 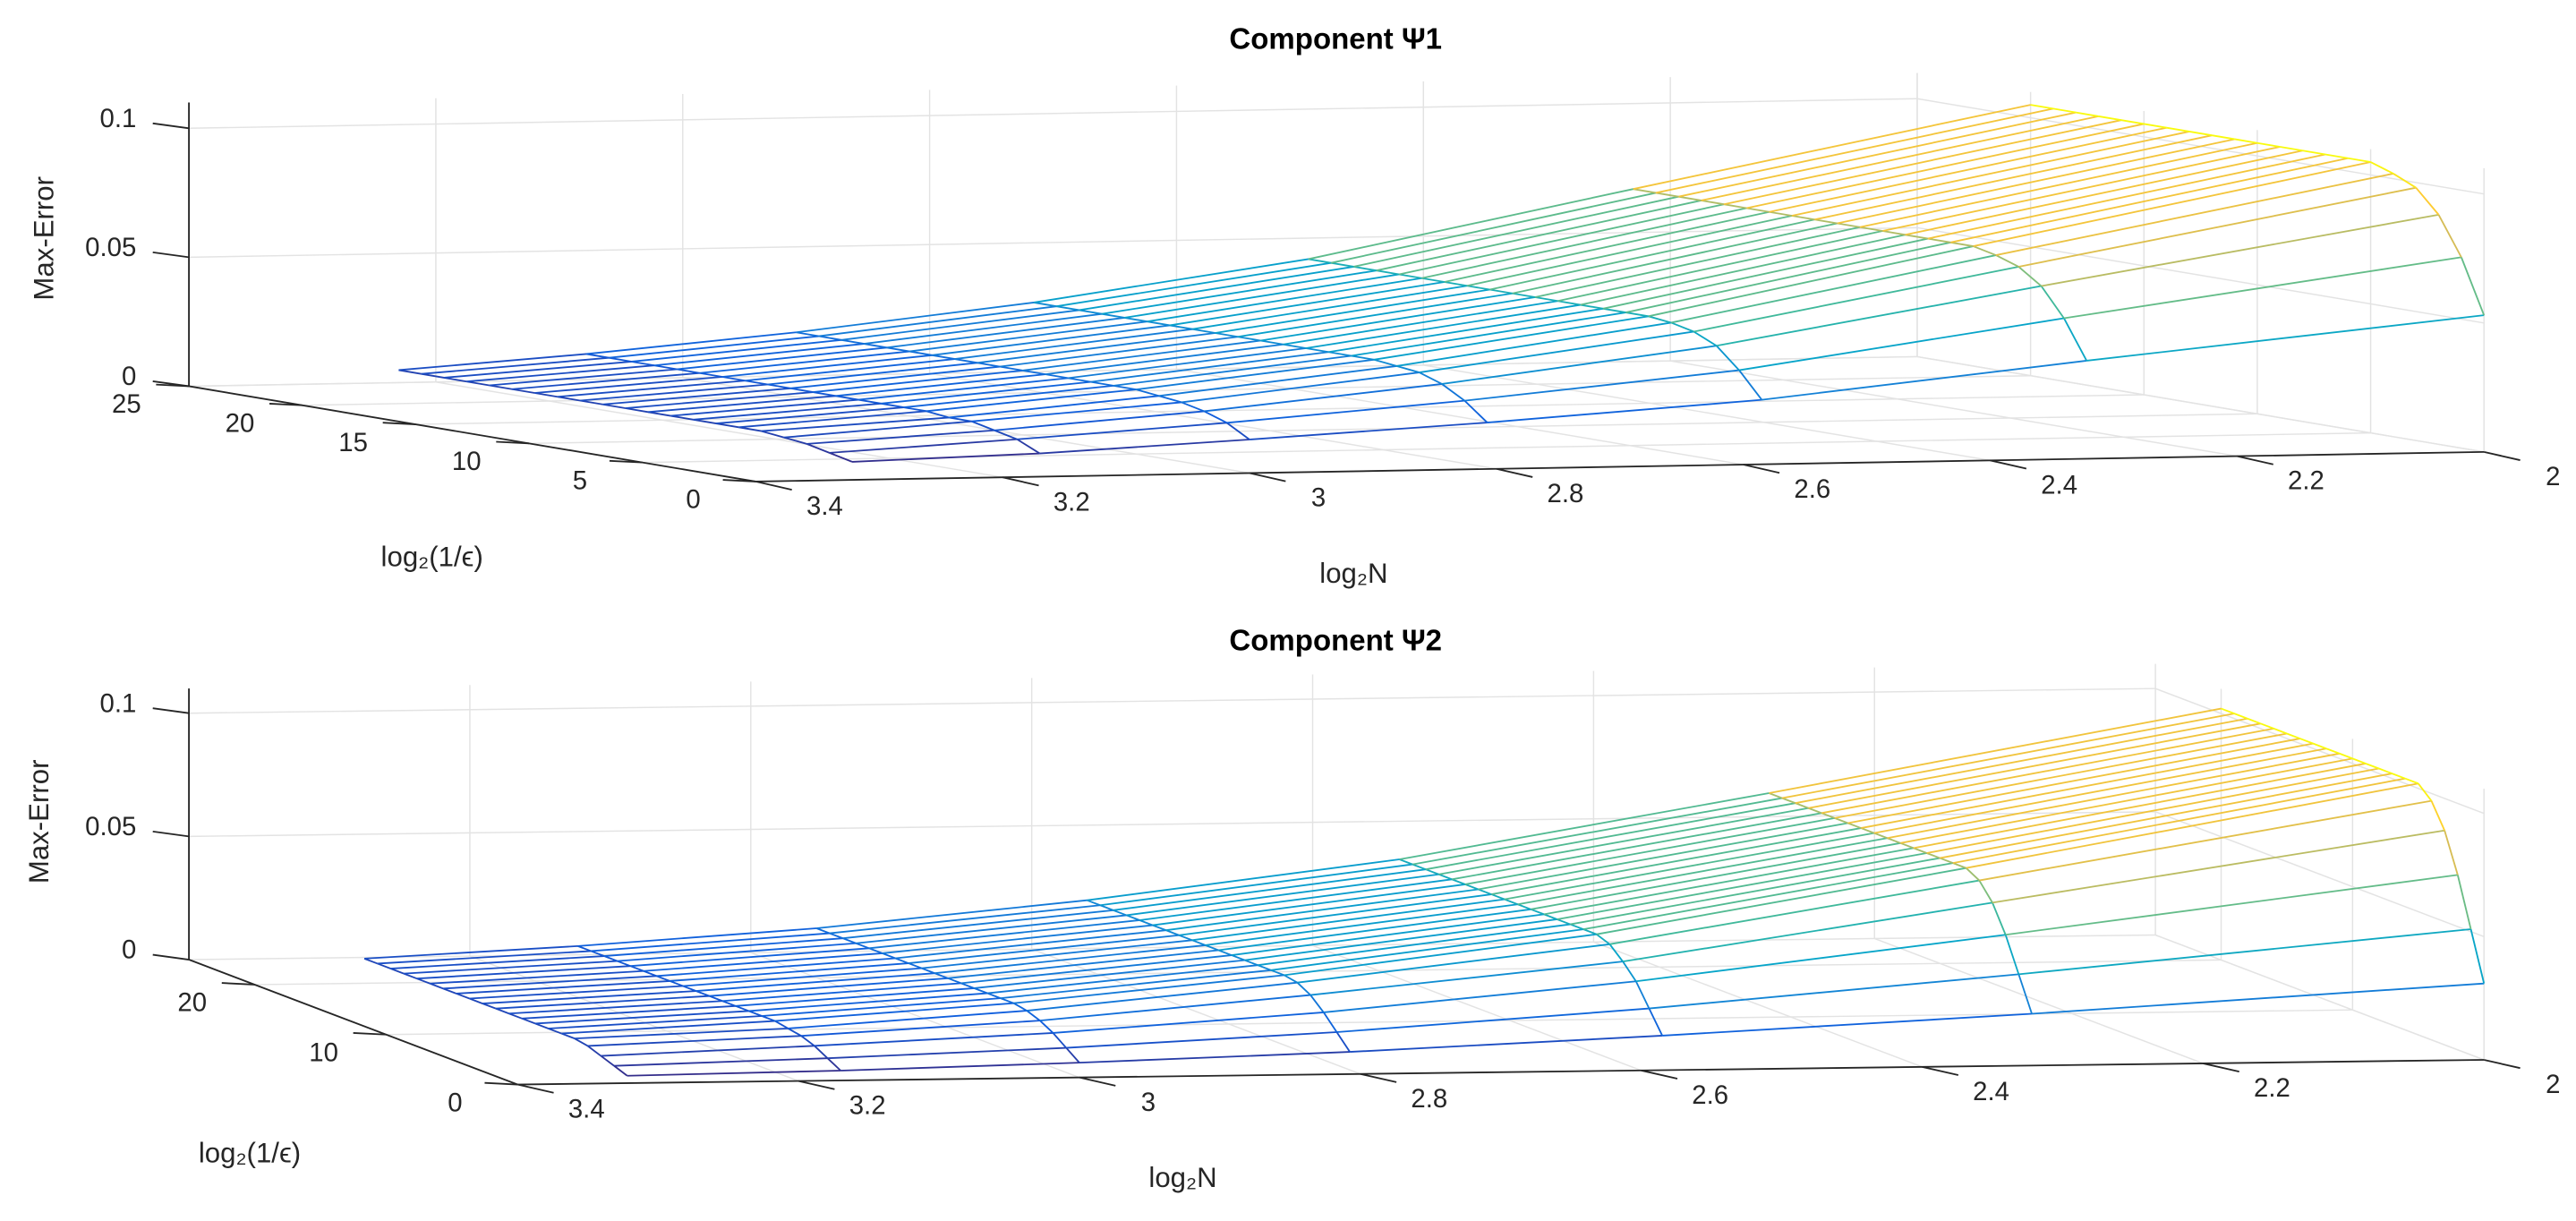 I want to click on x-axis-label: log₂N, so click(x=1353, y=573).